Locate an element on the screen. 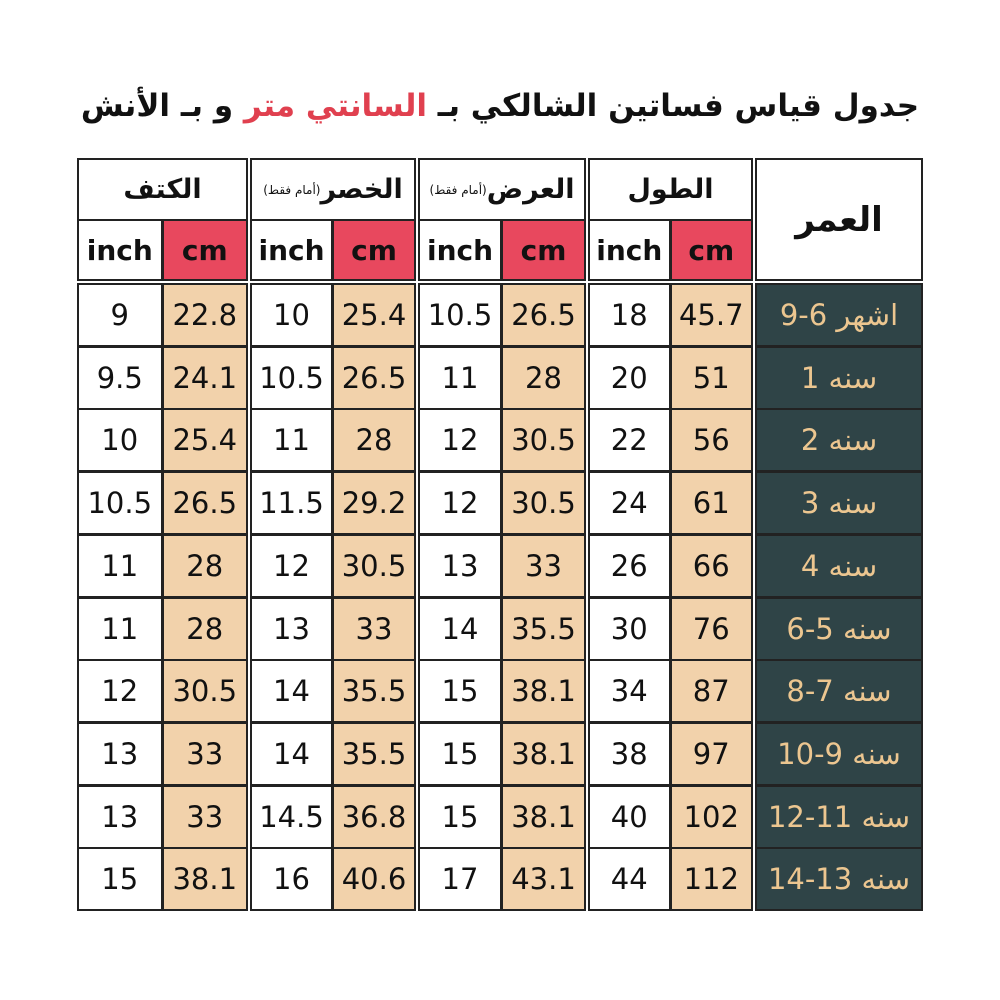 This screenshot has height=1000, width=1000. cm-value: 29.2 is located at coordinates (374, 503).